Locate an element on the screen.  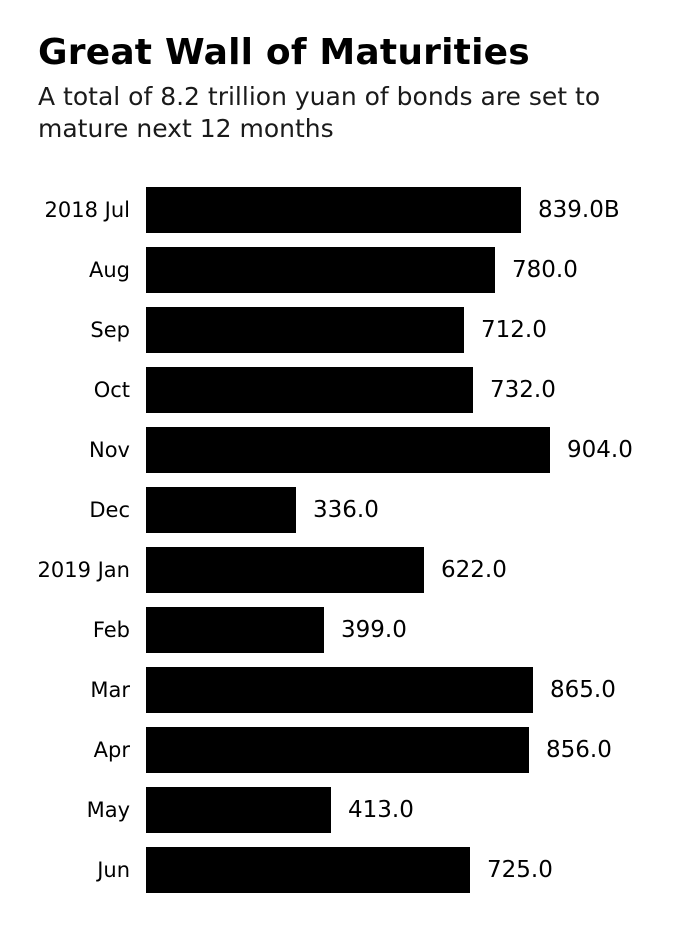
chart-row: Apr 856.0 is located at coordinates (350, 750).